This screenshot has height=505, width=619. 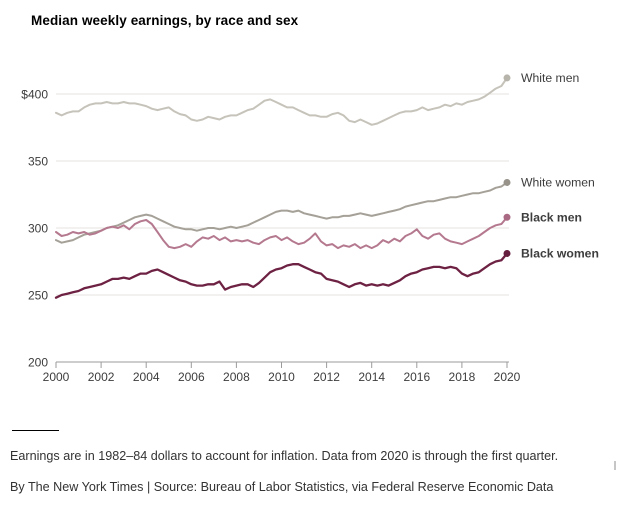 I want to click on series-label-black-women: Black women, so click(x=560, y=253).